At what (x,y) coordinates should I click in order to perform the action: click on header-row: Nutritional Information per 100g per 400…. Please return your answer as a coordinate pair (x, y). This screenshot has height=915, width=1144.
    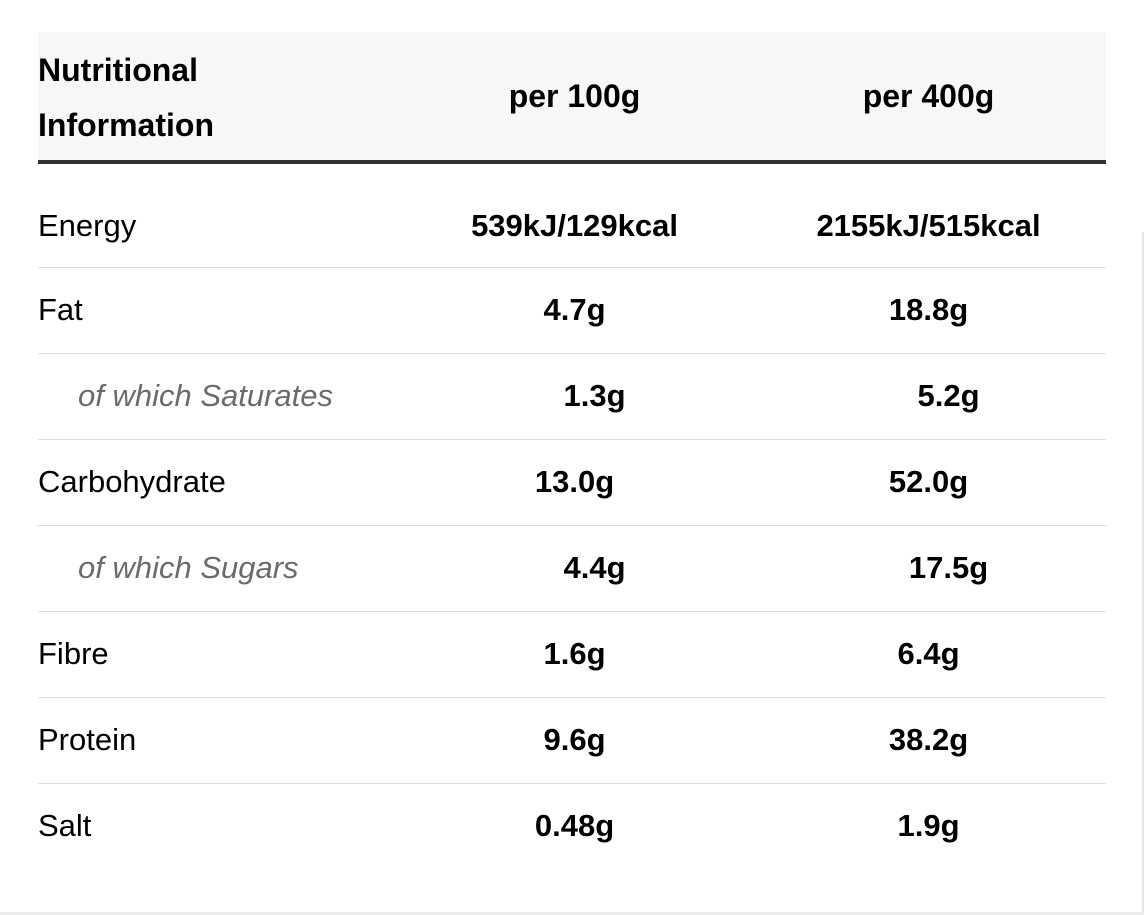
    Looking at the image, I should click on (572, 98).